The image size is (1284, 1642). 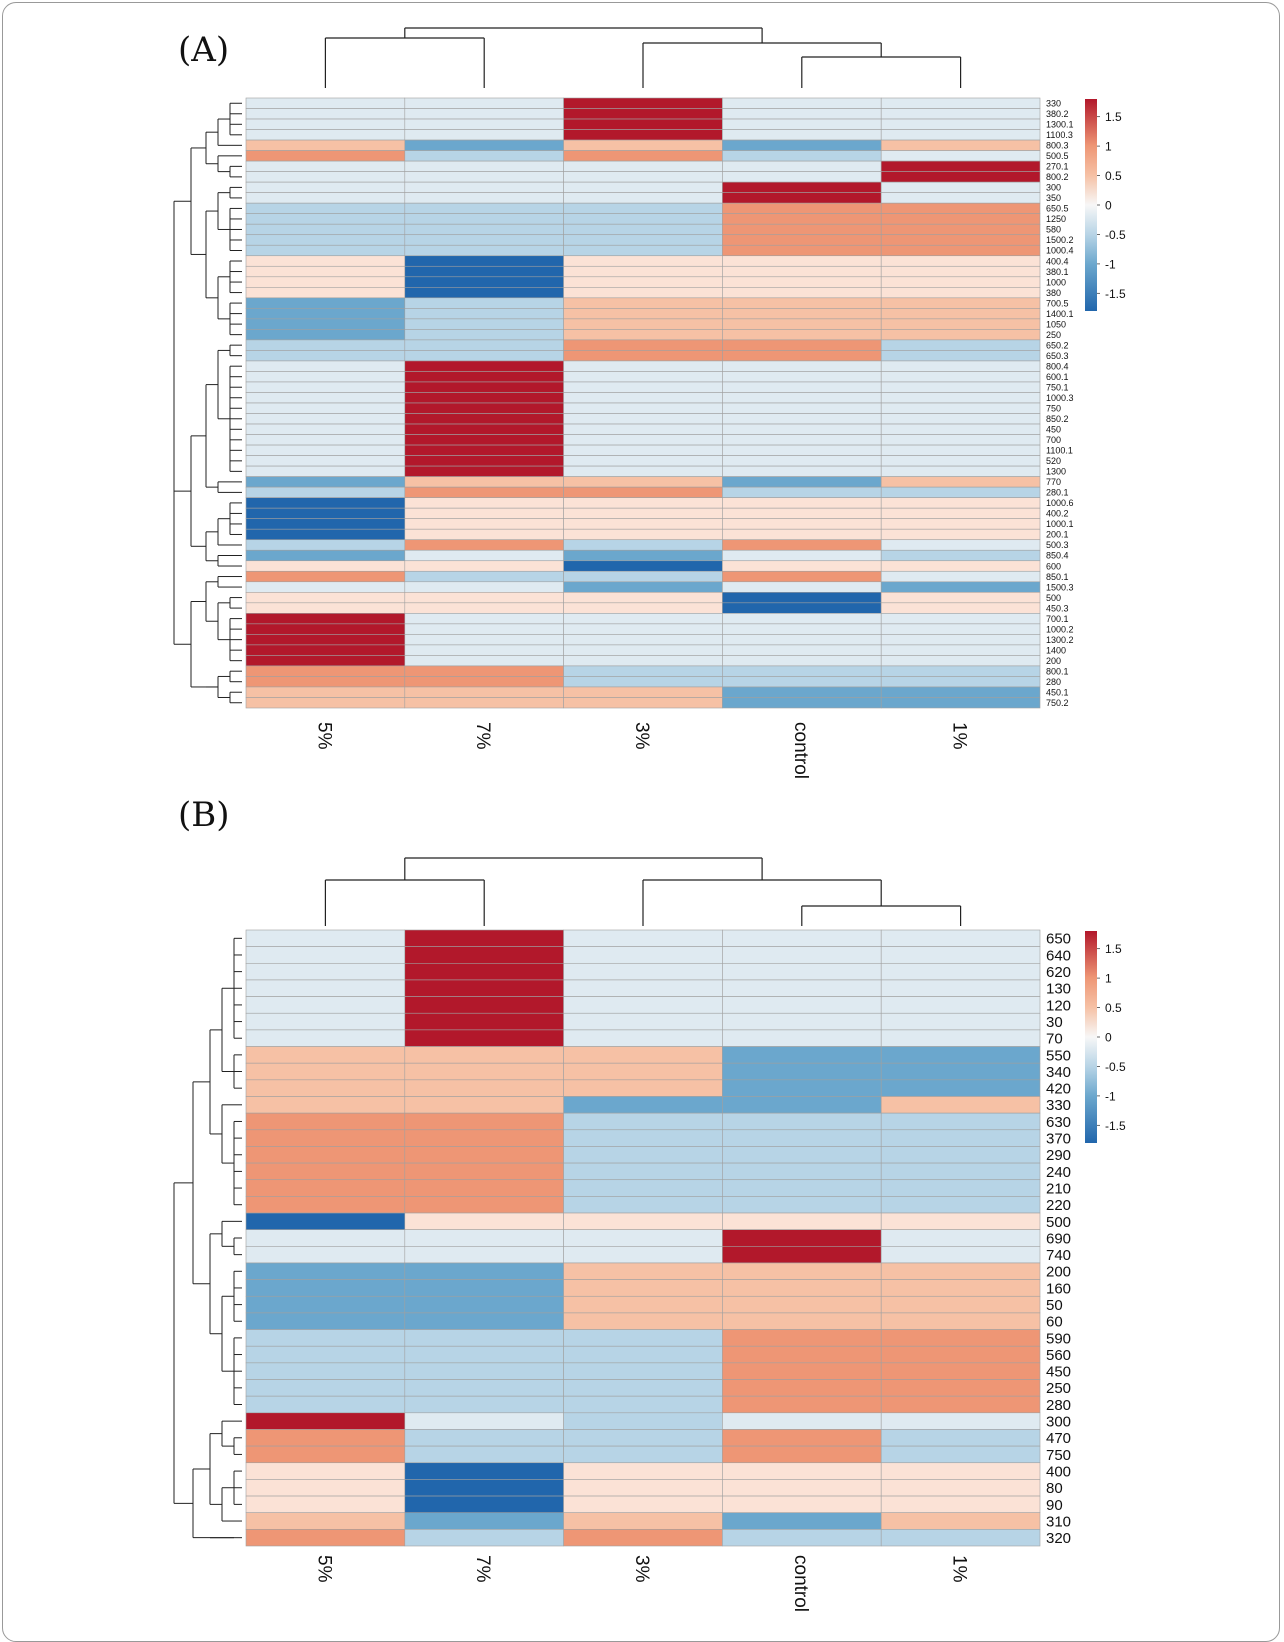 I want to click on legend-tick-label: 0, so click(x=1108, y=206).